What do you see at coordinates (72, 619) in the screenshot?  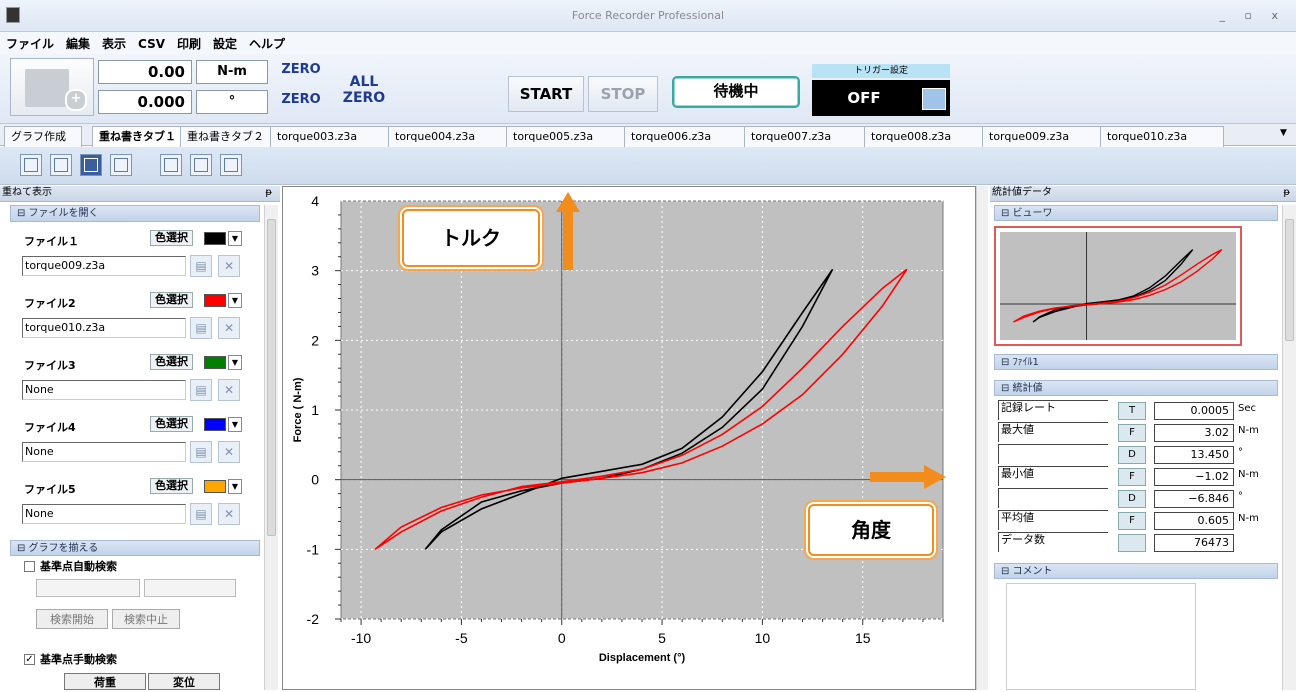 I see `search-start-button: 検索開始` at bounding box center [72, 619].